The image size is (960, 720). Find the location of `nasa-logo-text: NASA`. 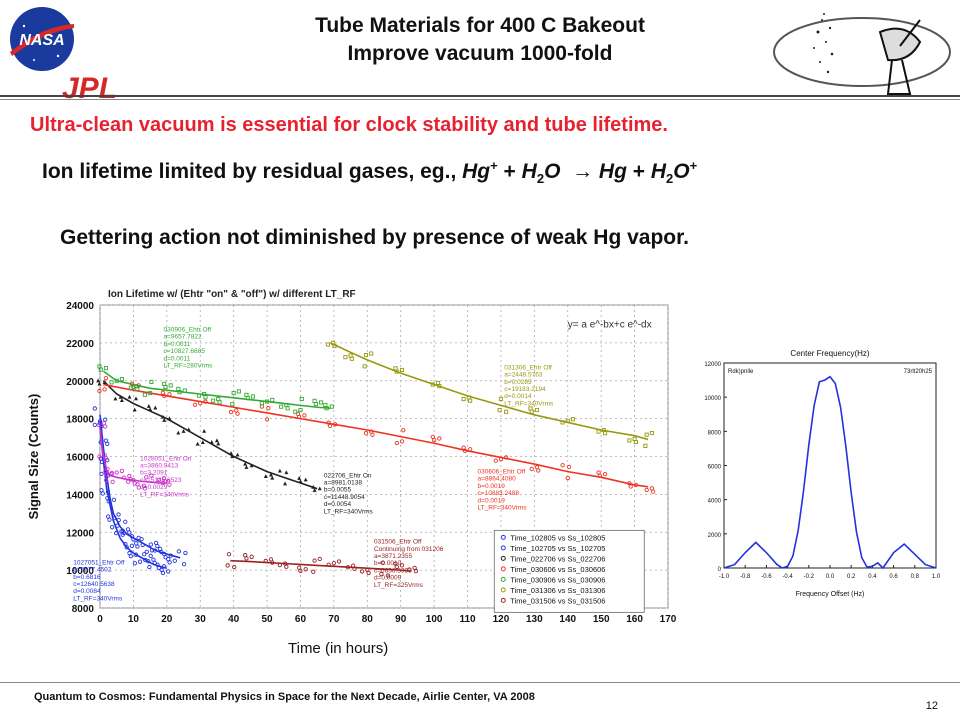

nasa-logo-text: NASA is located at coordinates (41, 40).